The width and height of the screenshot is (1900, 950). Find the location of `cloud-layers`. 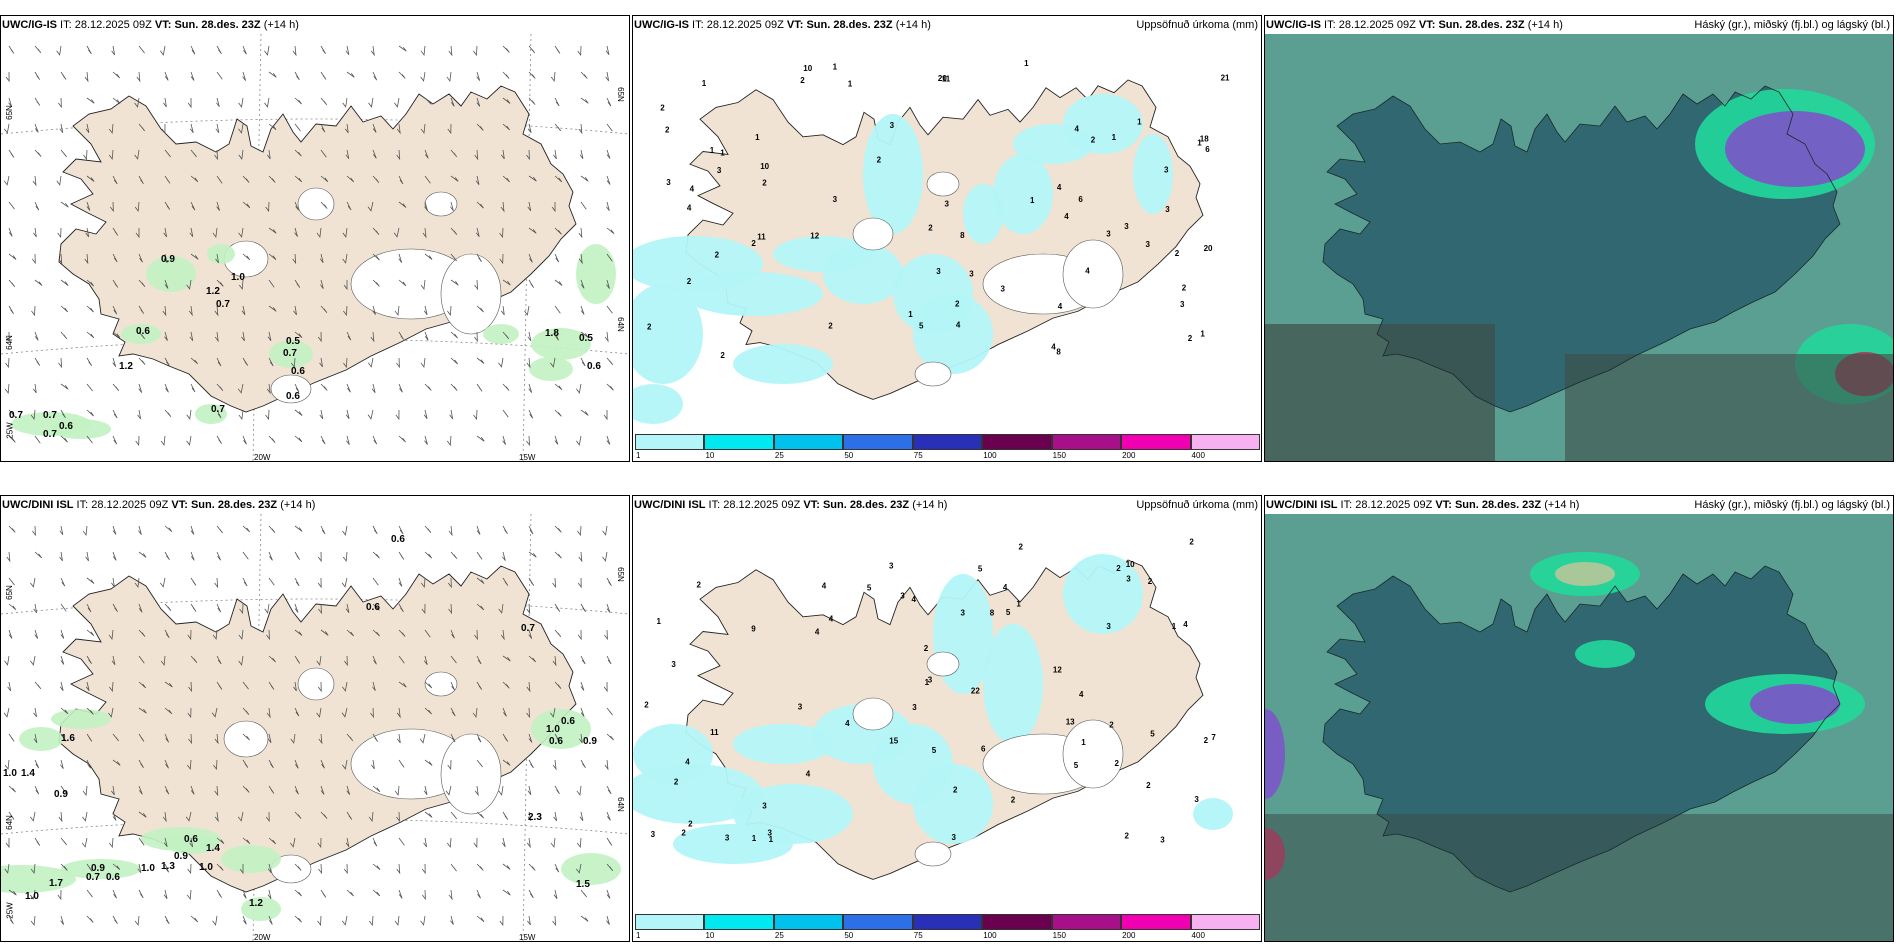

cloud-layers is located at coordinates (1579, 273).